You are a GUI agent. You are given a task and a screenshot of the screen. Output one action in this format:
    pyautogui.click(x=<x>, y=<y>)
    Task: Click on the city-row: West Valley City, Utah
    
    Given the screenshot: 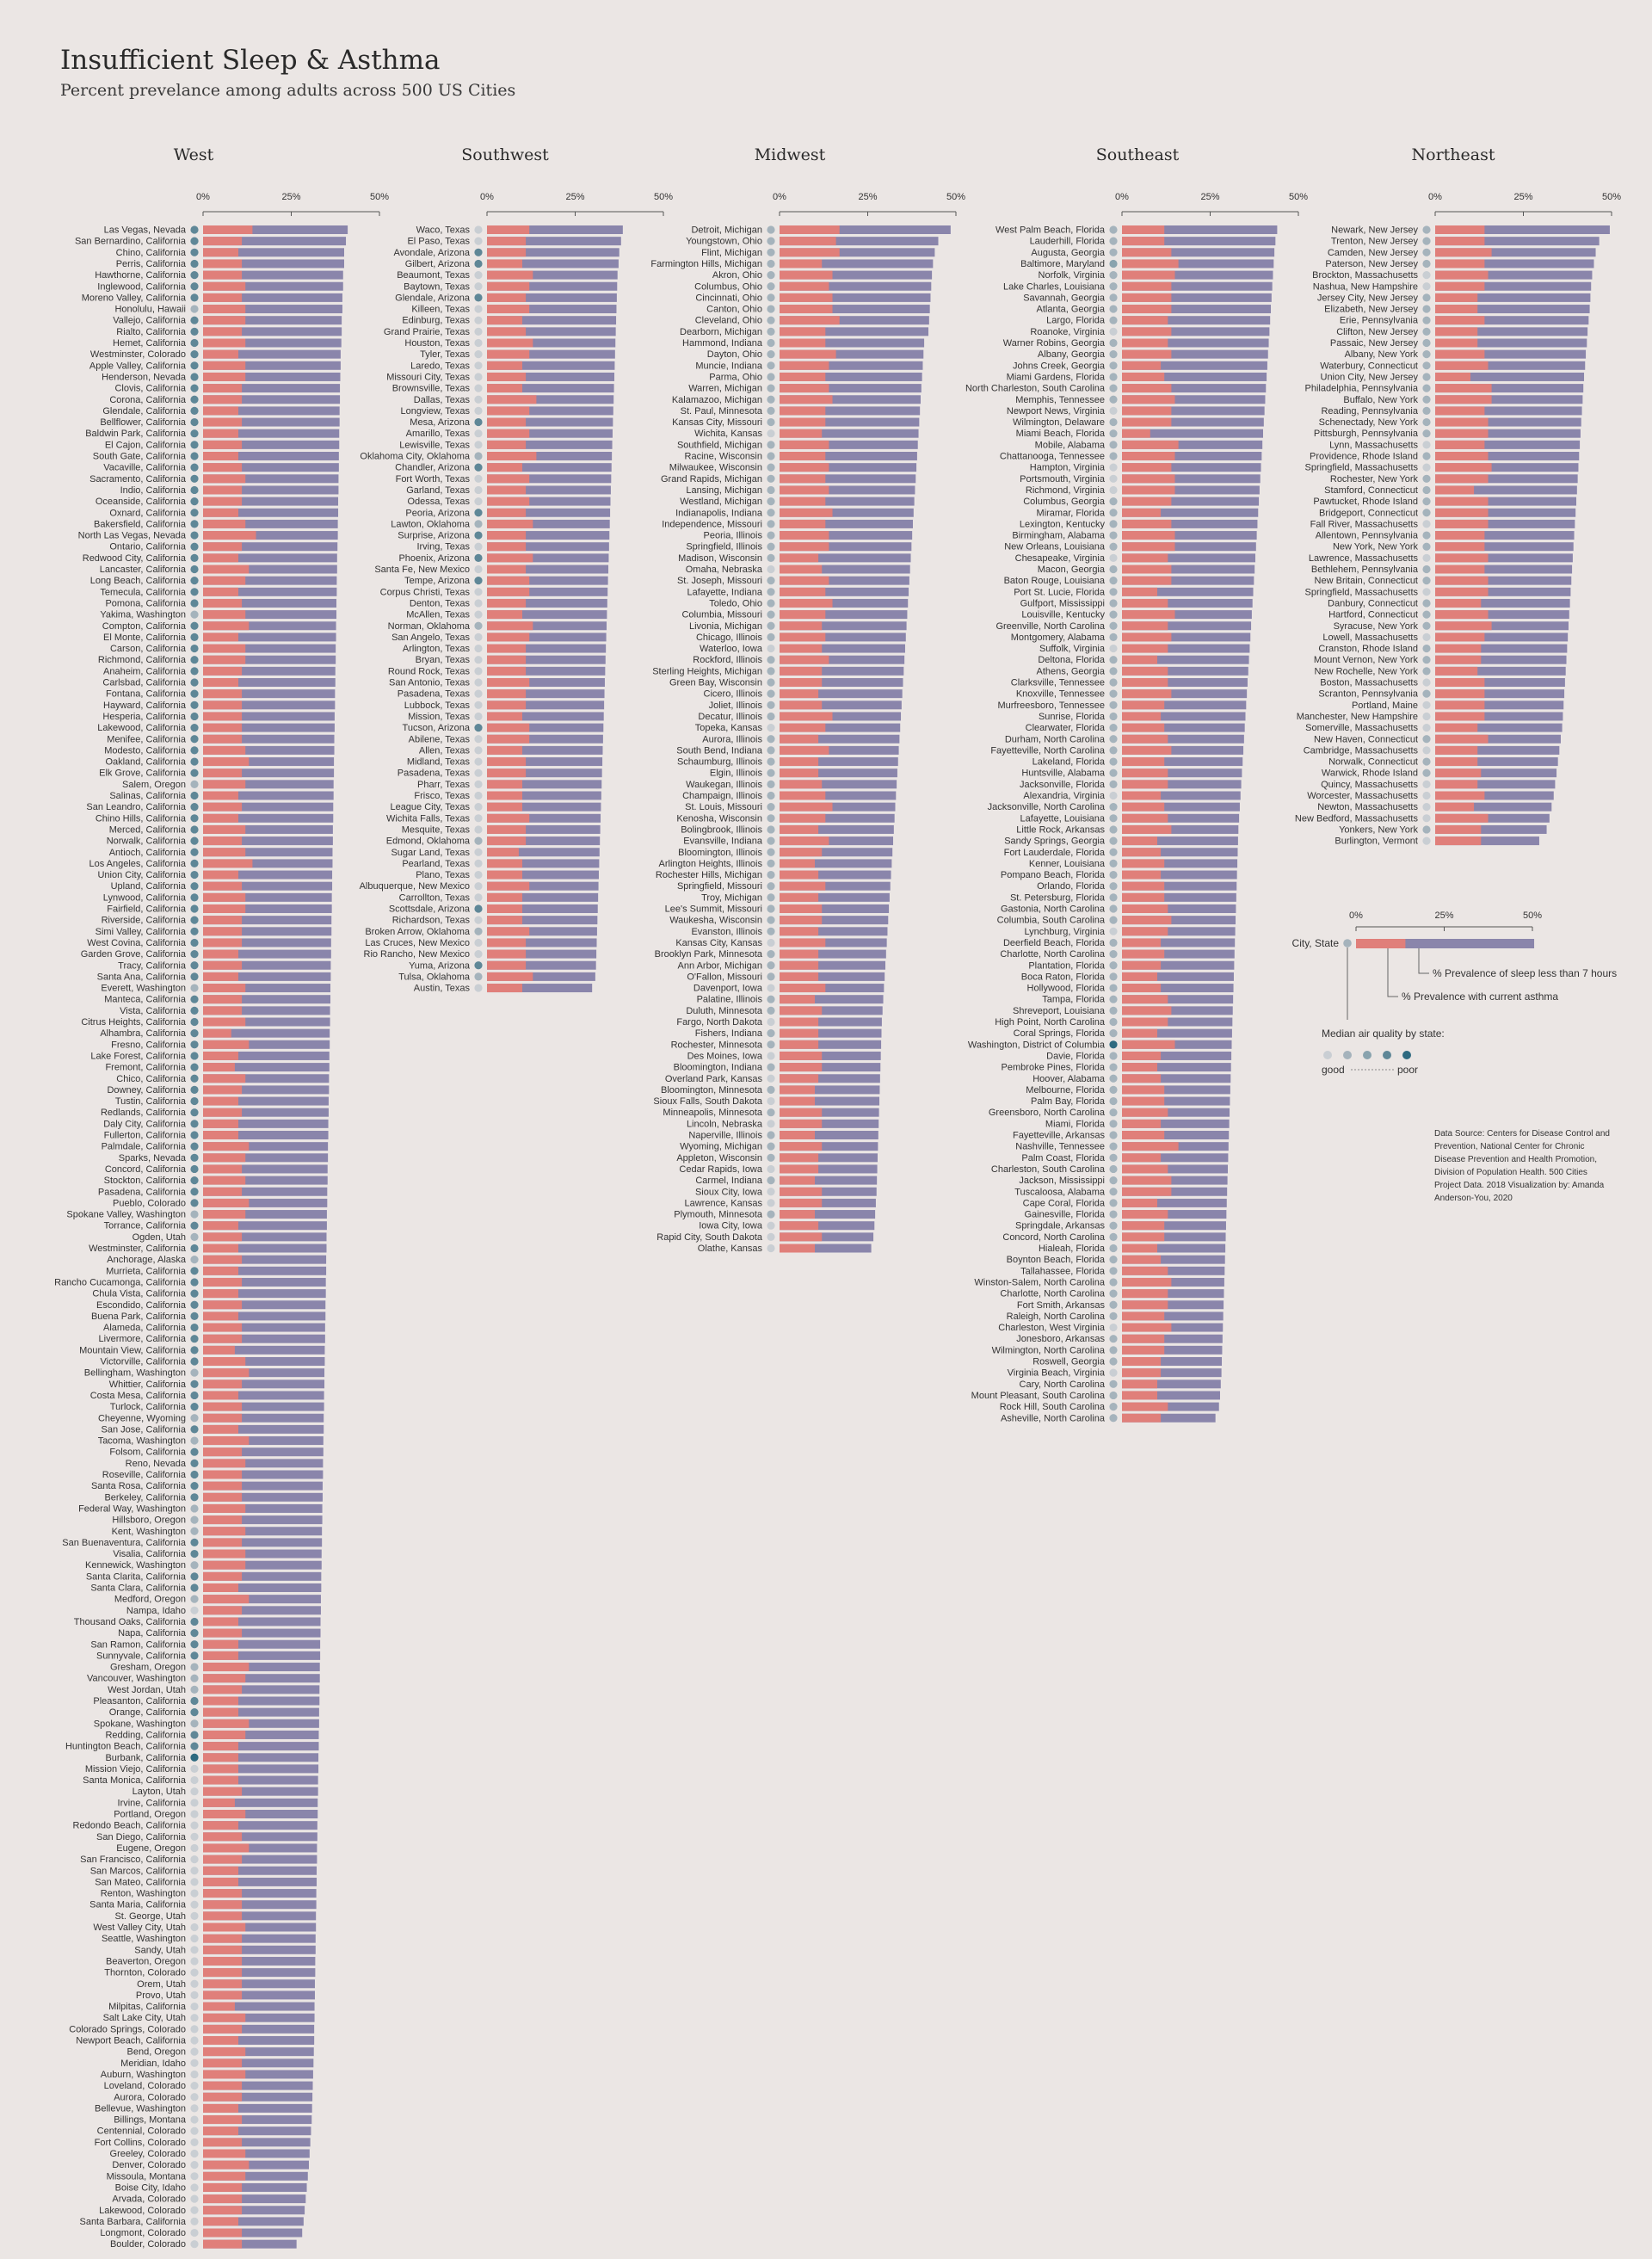 What is the action you would take?
    pyautogui.click(x=205, y=1928)
    